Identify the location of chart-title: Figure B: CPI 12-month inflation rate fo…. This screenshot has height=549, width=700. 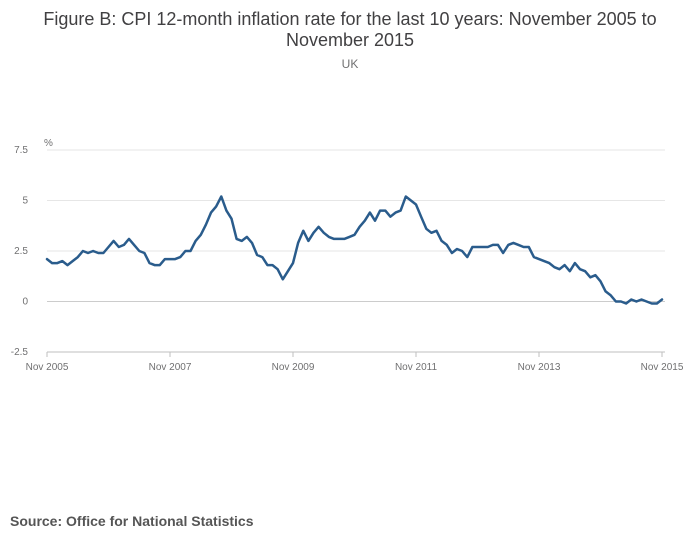
(350, 29).